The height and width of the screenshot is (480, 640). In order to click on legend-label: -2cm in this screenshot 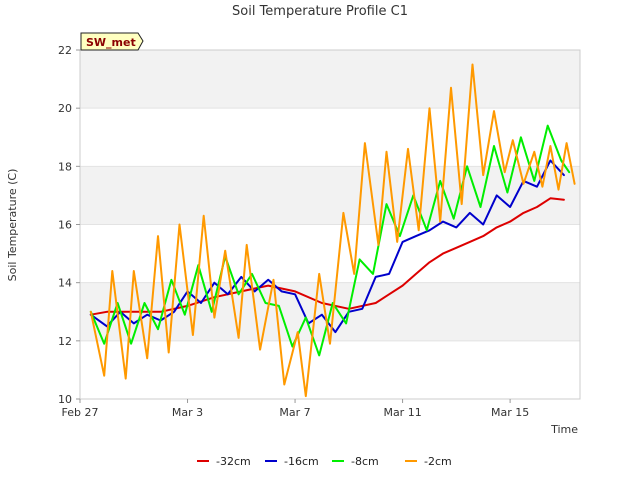, I will do `click(438, 461)`.